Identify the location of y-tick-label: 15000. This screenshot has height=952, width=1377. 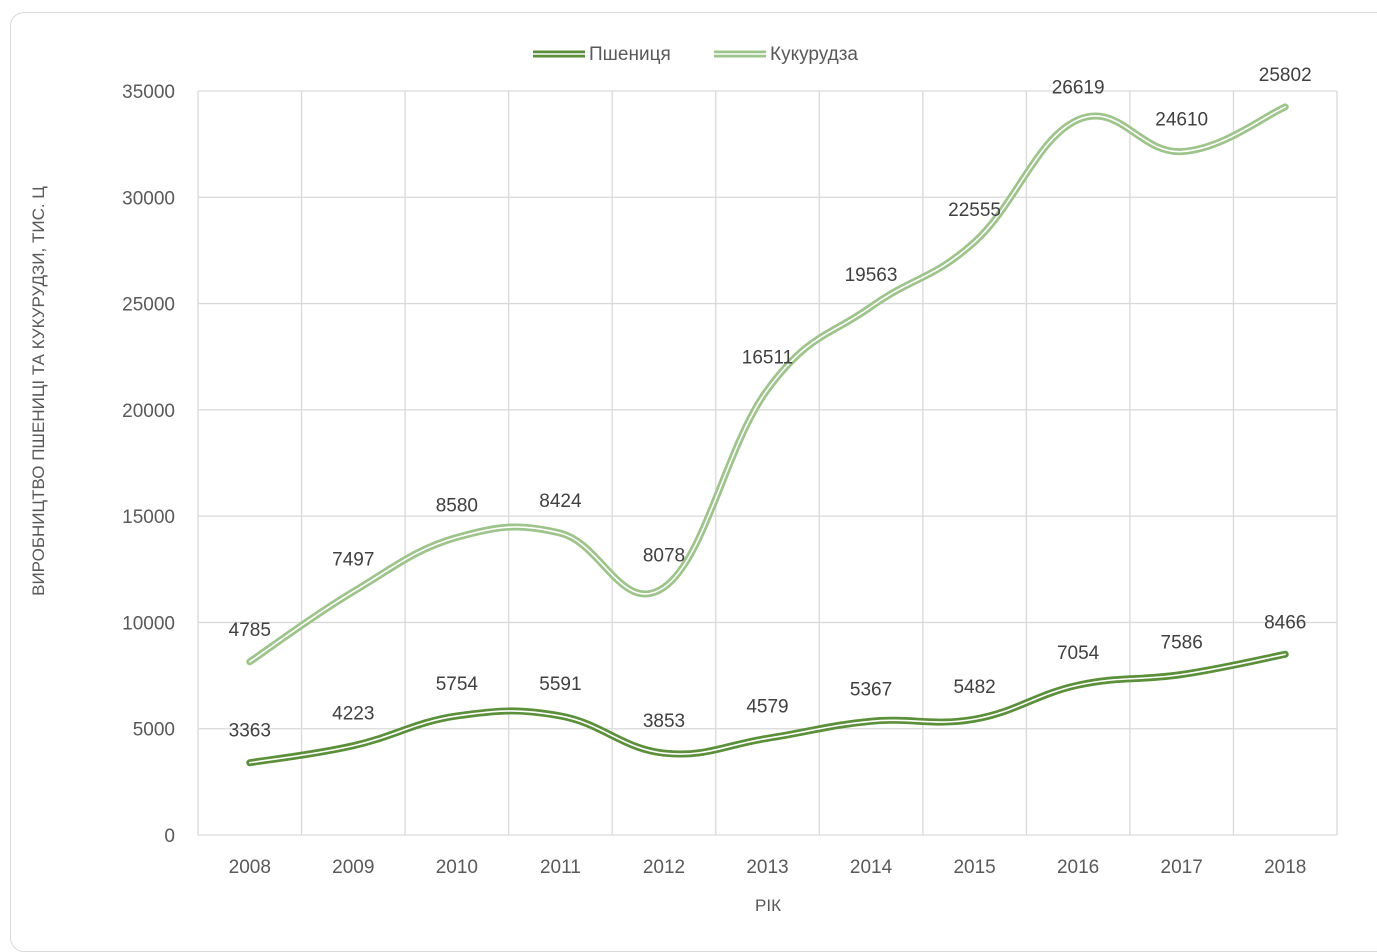
(148, 517).